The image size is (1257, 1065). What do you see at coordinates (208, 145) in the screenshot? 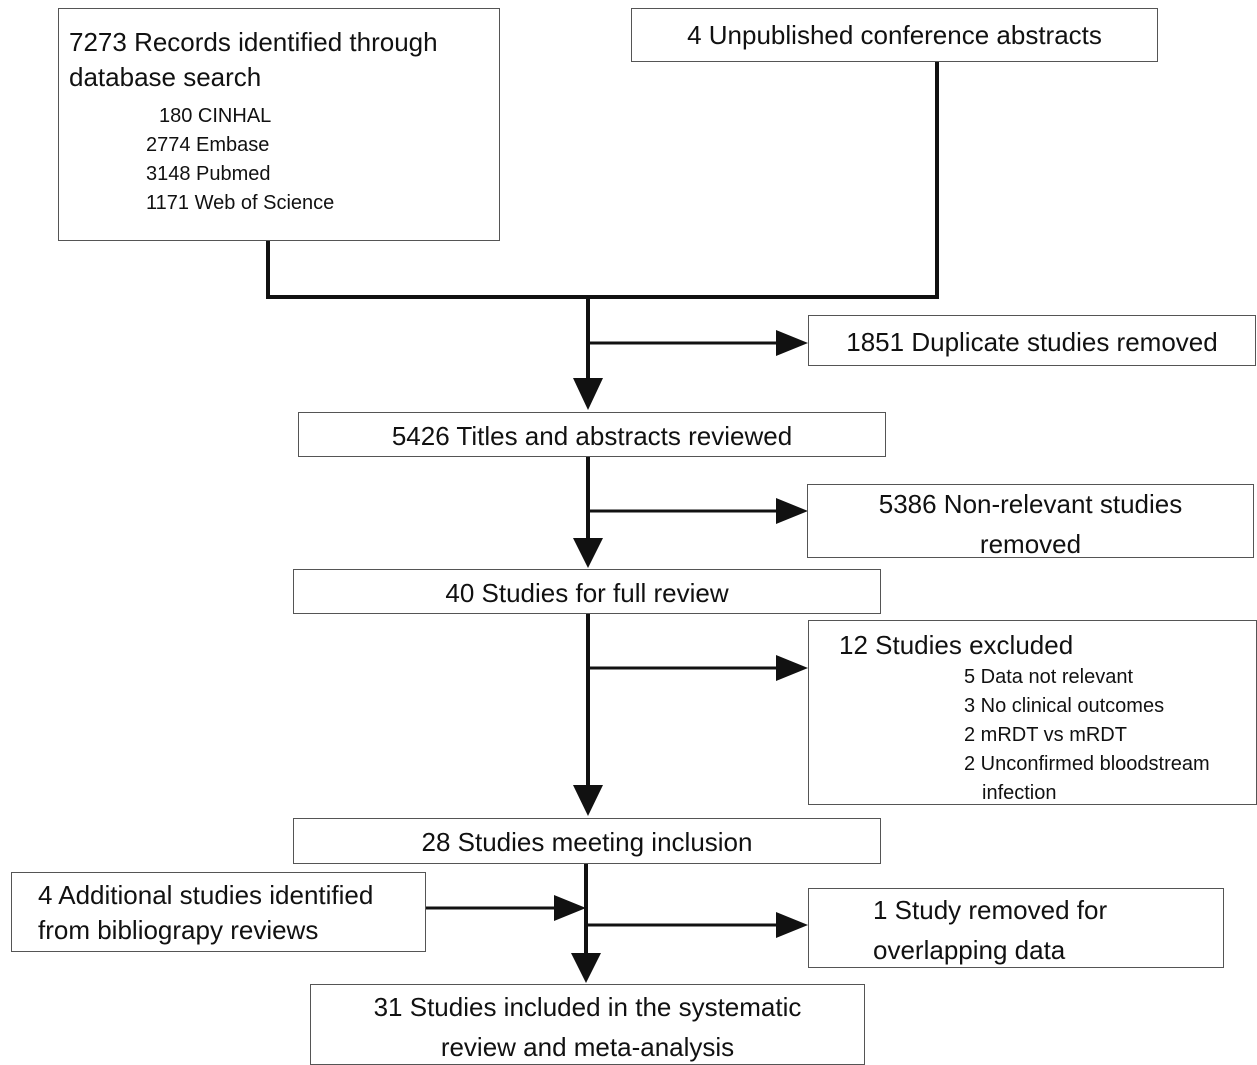
I see `source-embase: 2774 Embase` at bounding box center [208, 145].